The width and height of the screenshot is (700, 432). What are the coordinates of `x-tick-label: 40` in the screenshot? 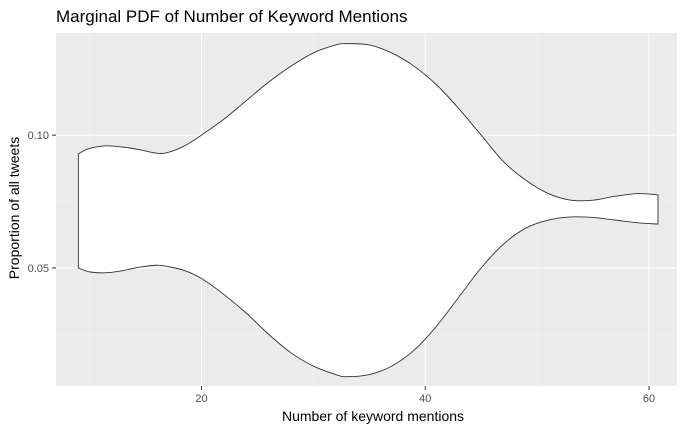 It's located at (425, 399).